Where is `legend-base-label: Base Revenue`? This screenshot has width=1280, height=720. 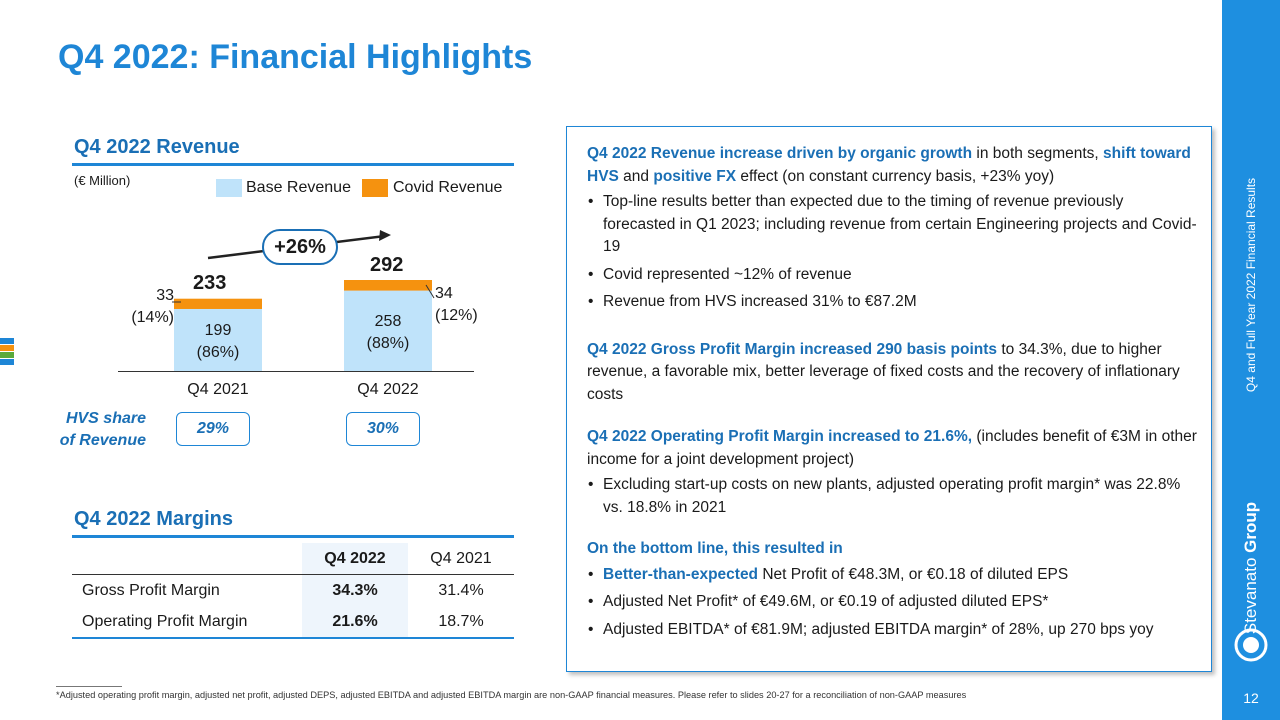
legend-base-label: Base Revenue is located at coordinates (298, 187).